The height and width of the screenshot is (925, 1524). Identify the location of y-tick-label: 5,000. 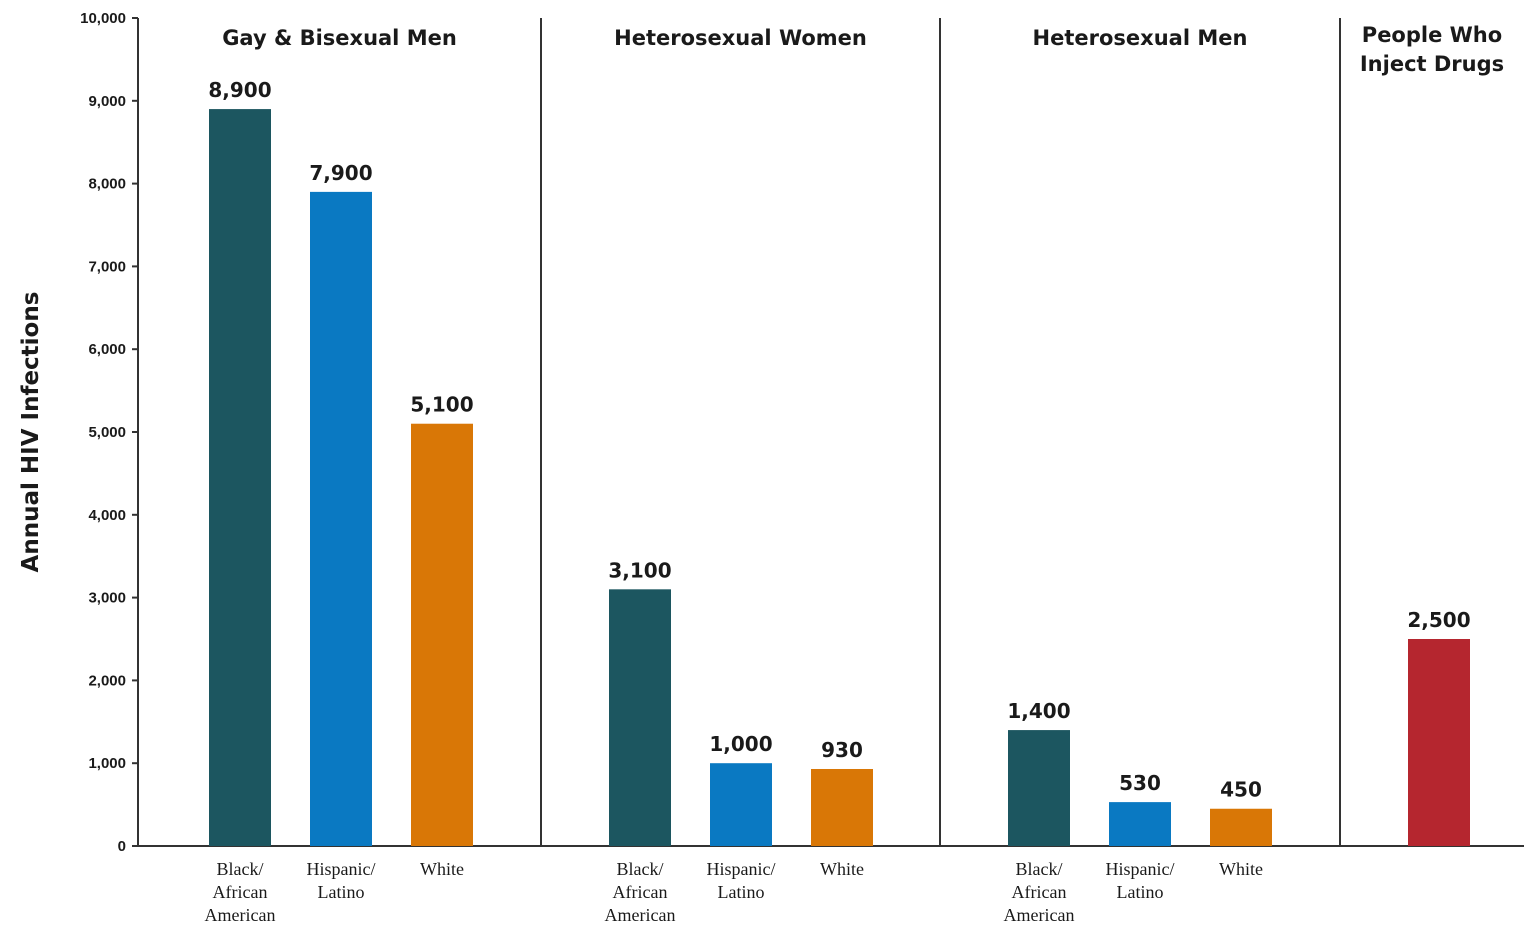
(107, 432).